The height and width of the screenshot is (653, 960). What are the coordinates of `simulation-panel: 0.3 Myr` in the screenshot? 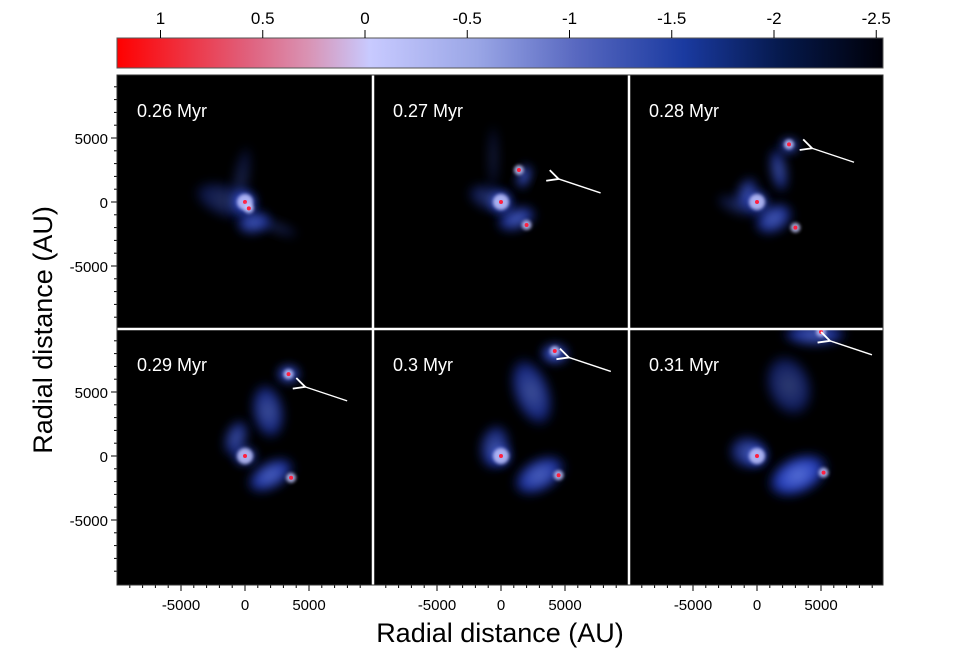 It's located at (502, 419).